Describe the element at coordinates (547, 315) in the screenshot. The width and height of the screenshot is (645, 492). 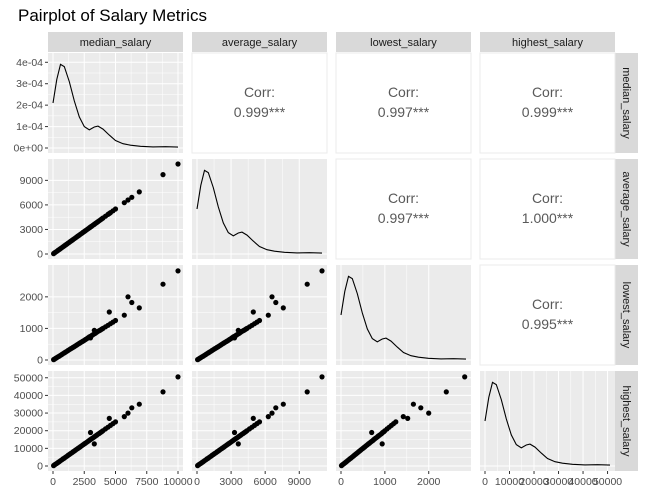
I see `corr-panel-lowest_salary-highest_salary: Corr: 0.995***` at that location.